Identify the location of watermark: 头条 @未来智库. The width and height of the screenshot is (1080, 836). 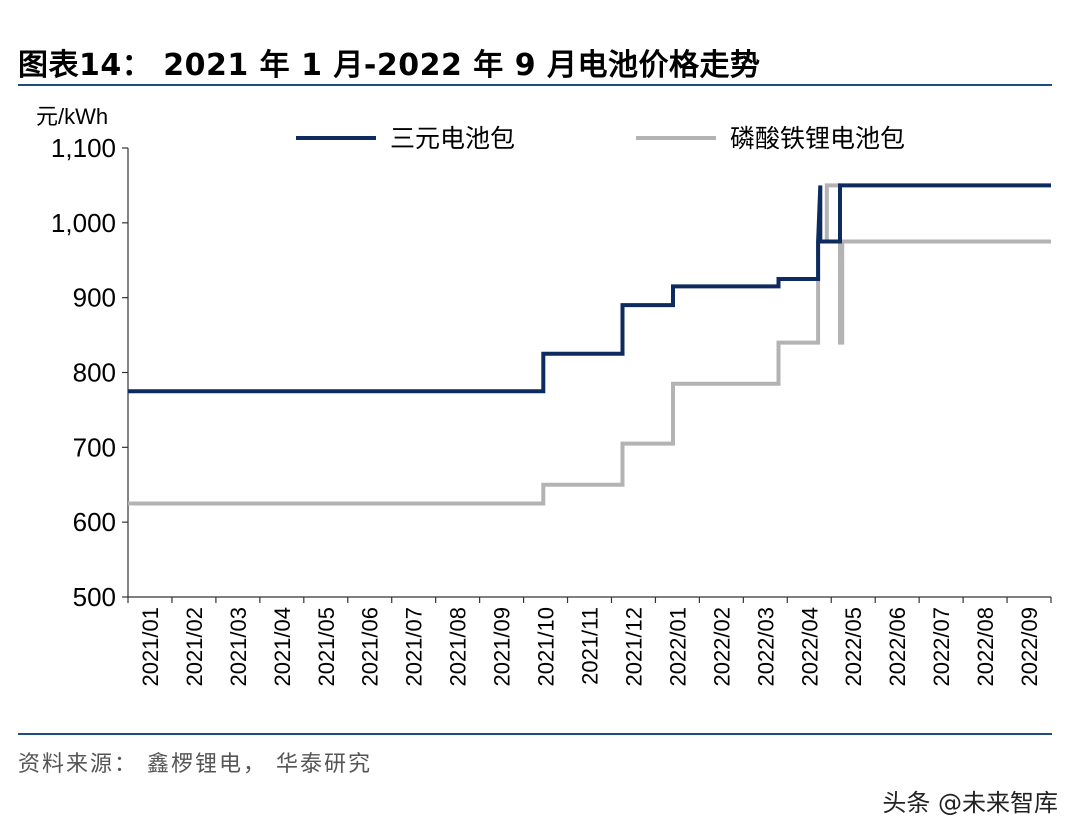
(970, 803).